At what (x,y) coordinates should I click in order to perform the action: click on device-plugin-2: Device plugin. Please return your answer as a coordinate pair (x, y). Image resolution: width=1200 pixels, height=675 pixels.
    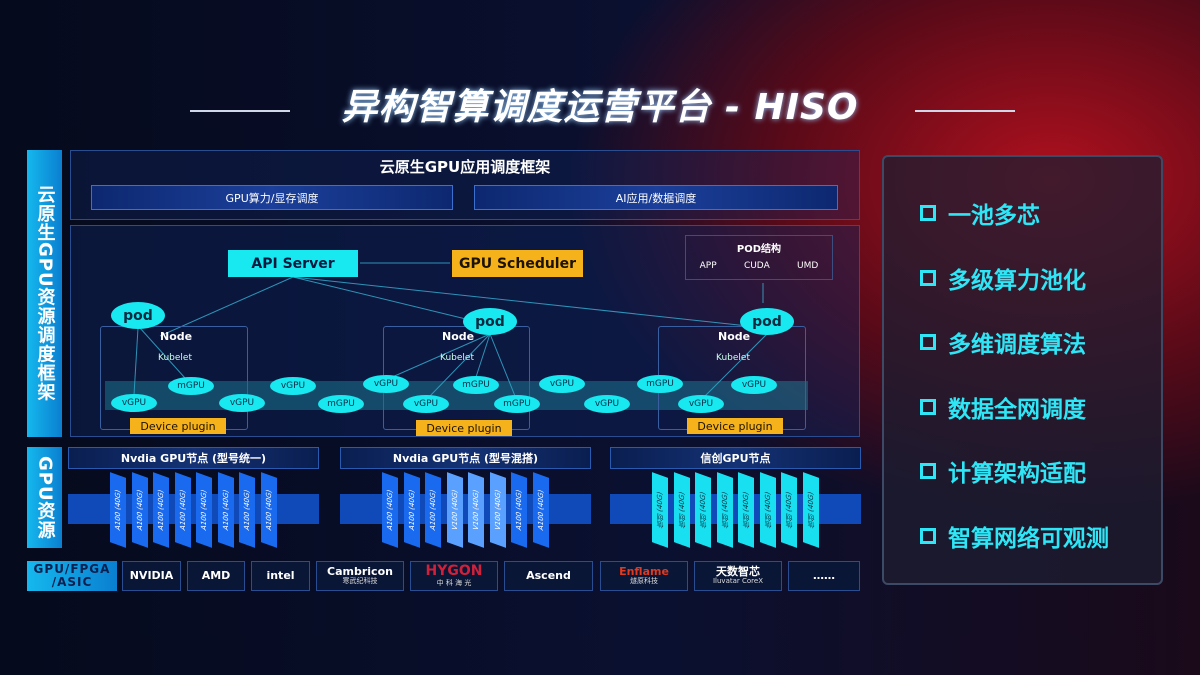
    Looking at the image, I should click on (464, 428).